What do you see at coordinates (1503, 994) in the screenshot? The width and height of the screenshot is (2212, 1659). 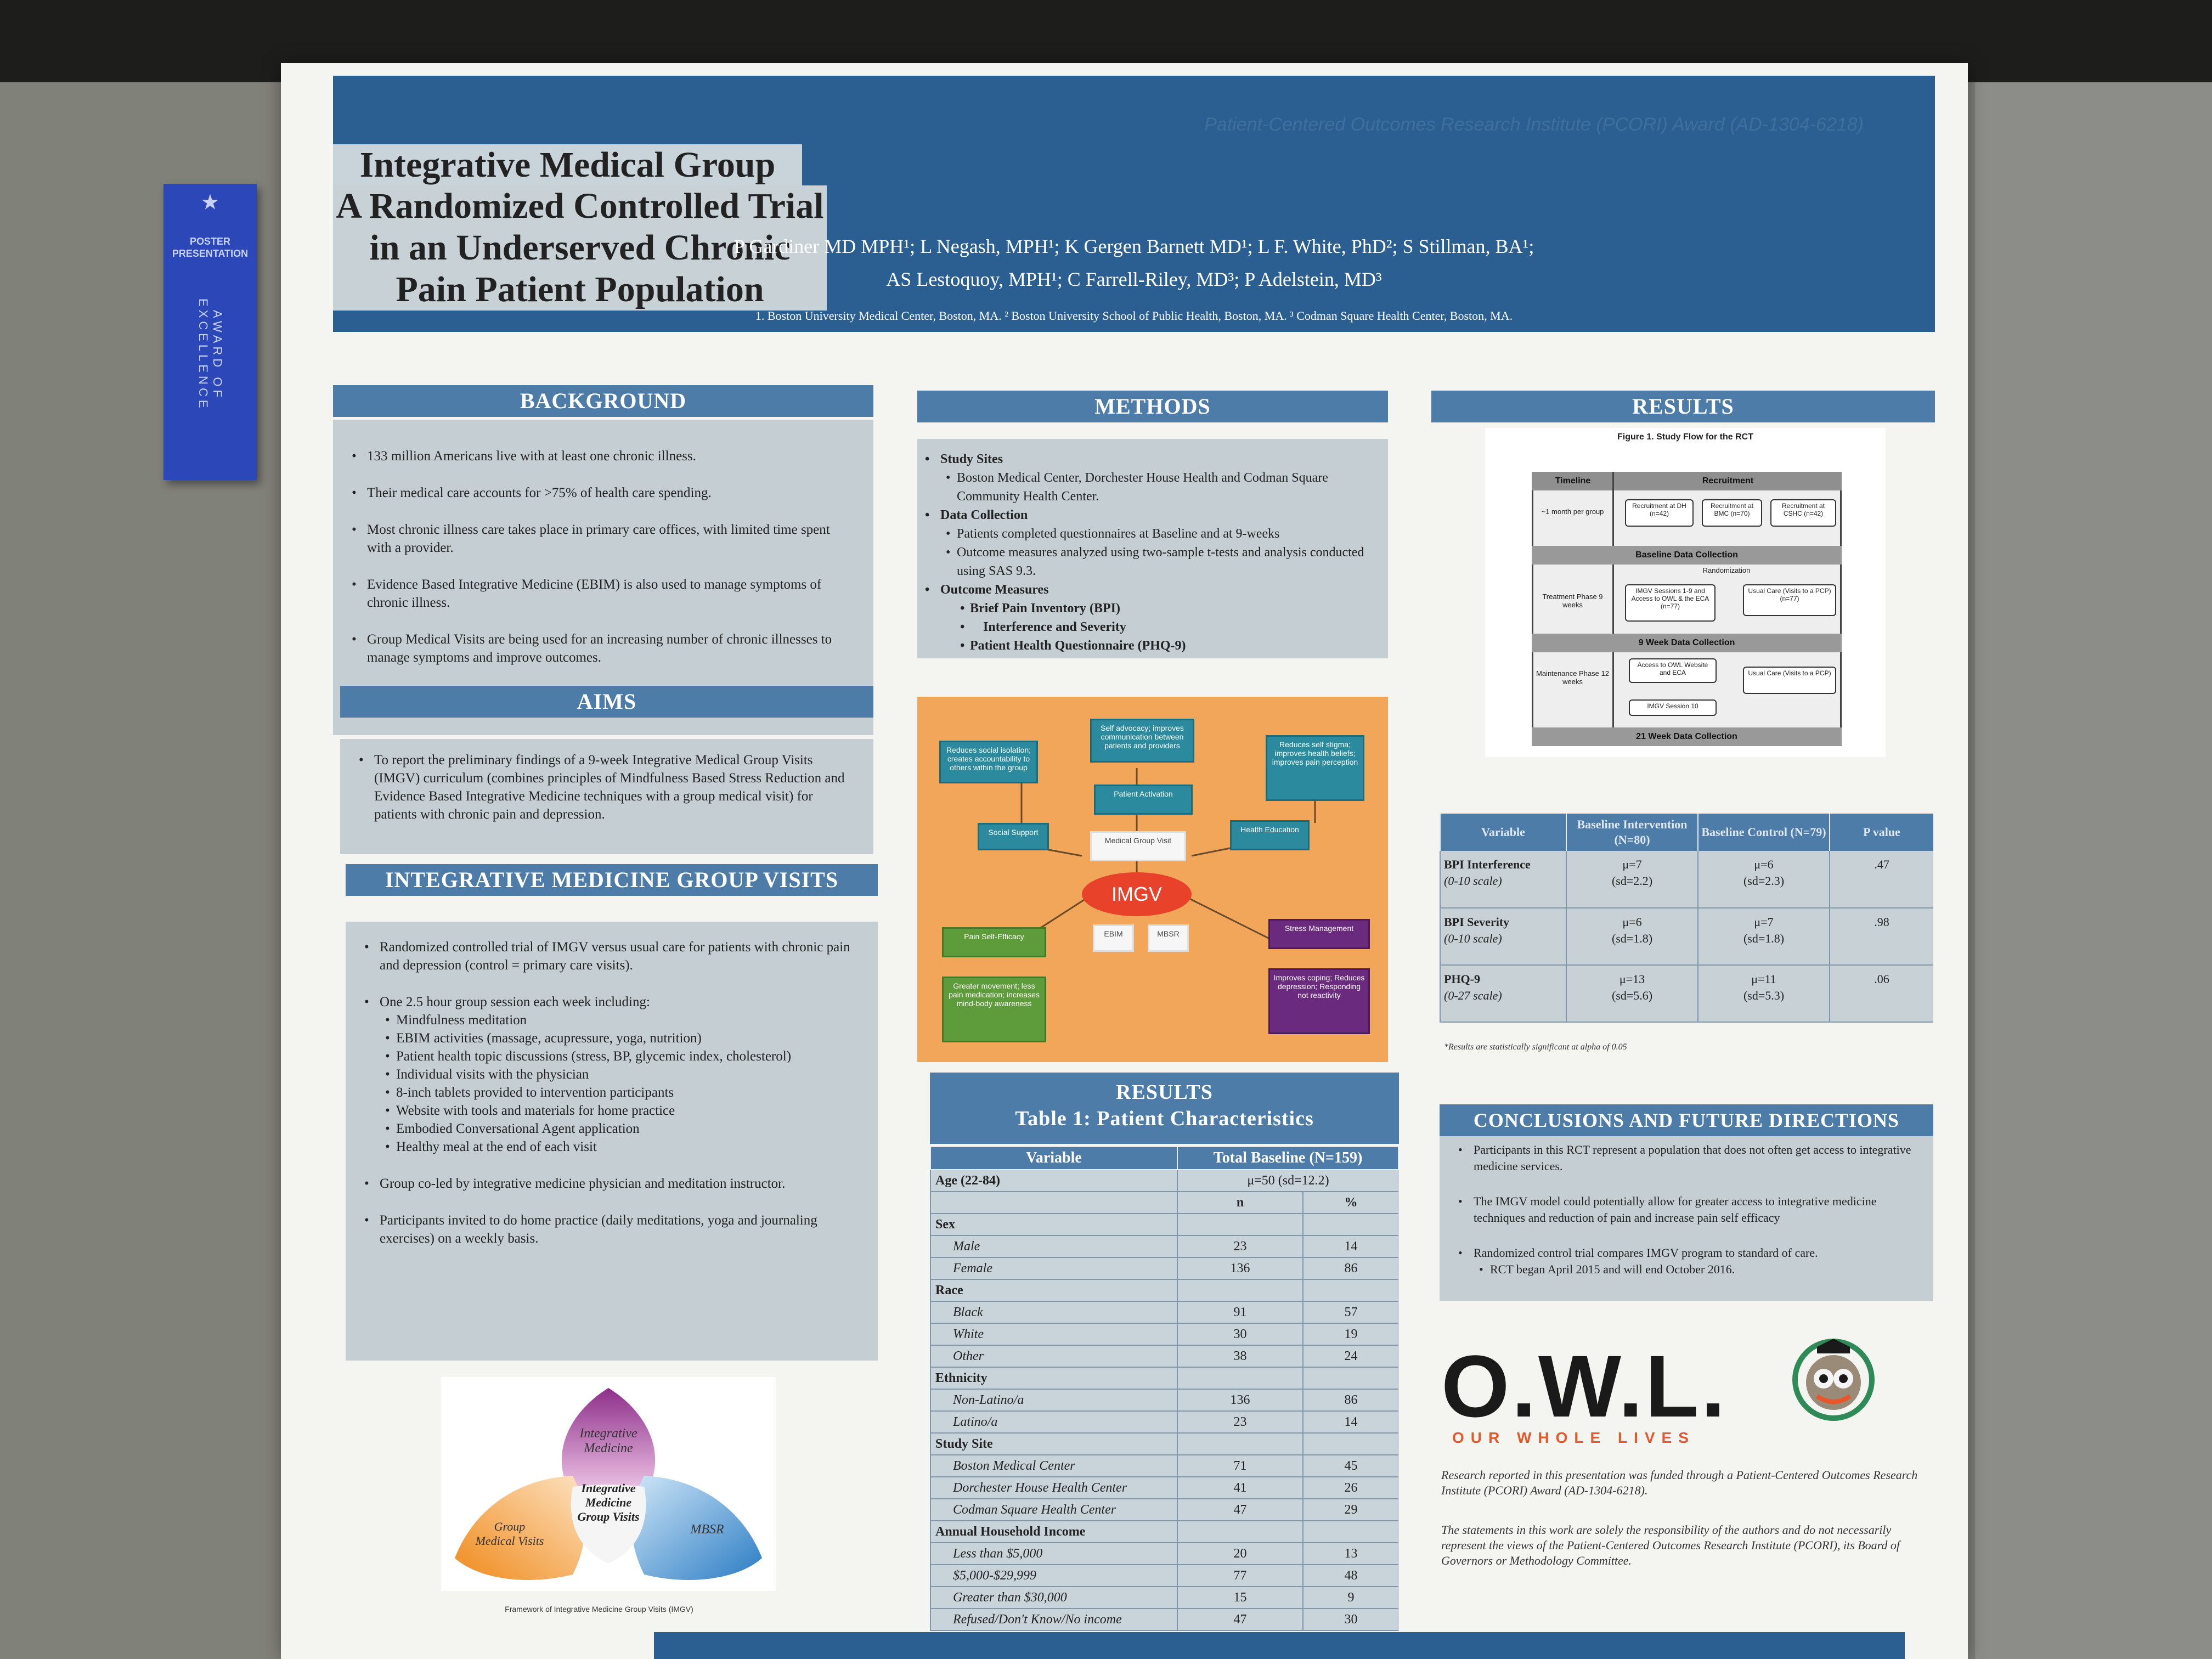 I see `table2-cell-variable: PHQ-9 (0-27 scale)` at bounding box center [1503, 994].